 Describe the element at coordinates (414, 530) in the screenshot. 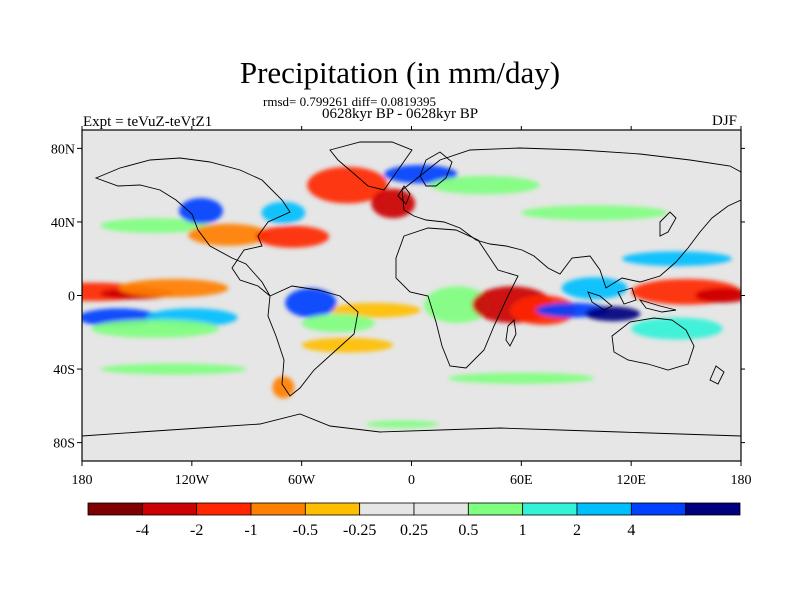

I see `colorbar-label: 0.25` at that location.